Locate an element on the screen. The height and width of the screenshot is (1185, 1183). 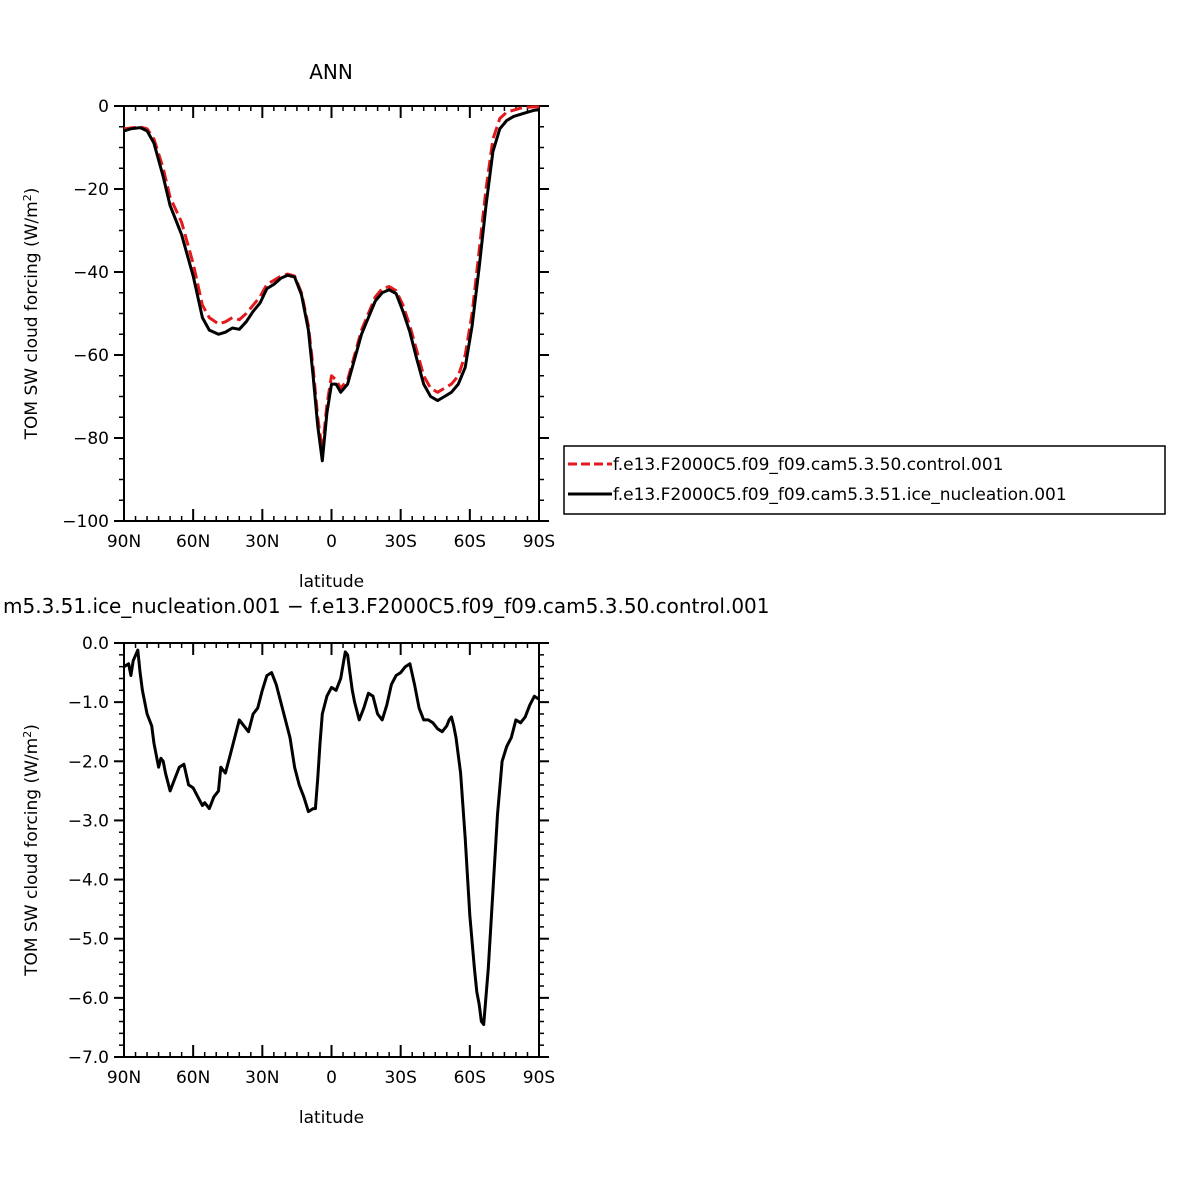
plot-frame is located at coordinates (331, 313).